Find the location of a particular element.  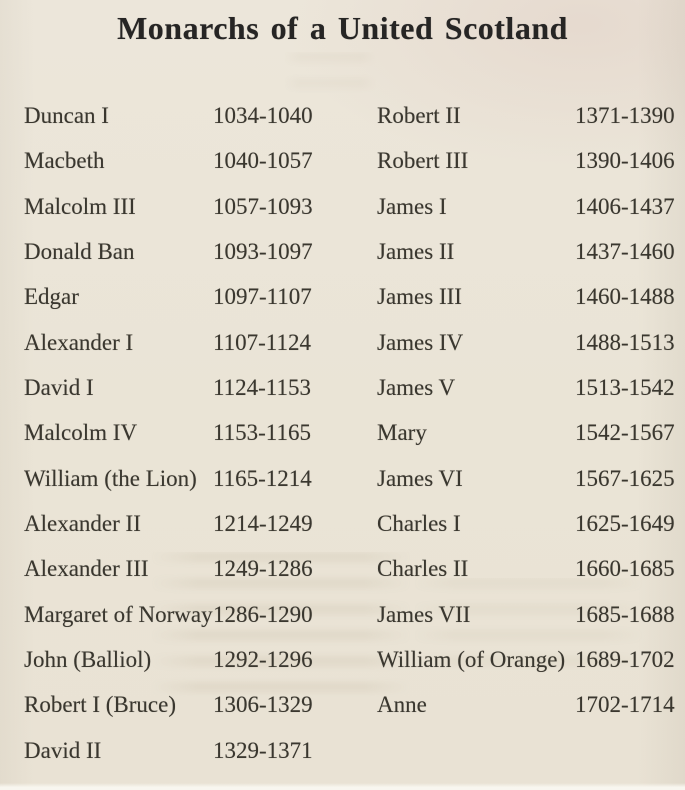

monarch-row: Robert II 1371-1390 is located at coordinates (528, 125).